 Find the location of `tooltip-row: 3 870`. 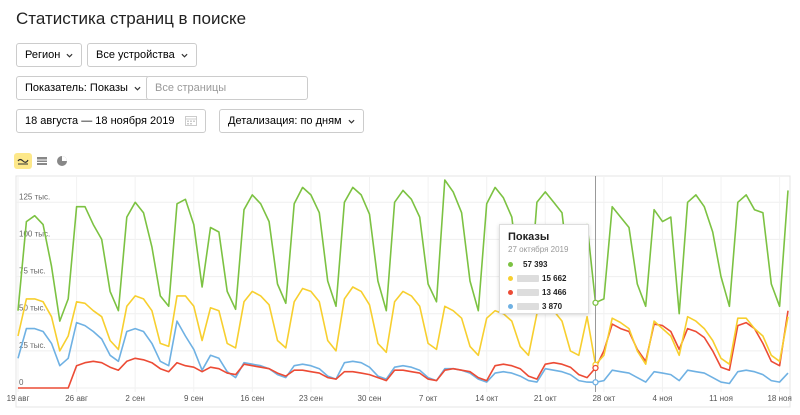

tooltip-row: 3 870 is located at coordinates (544, 306).